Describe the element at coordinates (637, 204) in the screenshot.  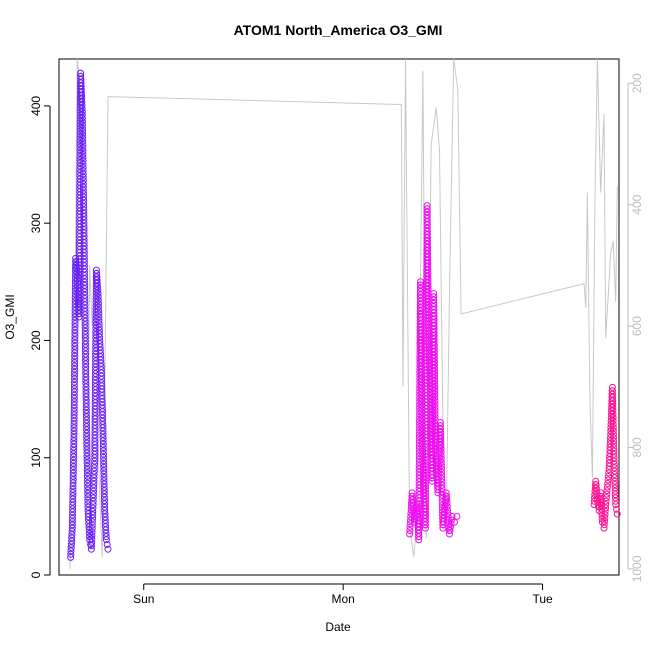
I see `right-tick-label: 400` at that location.